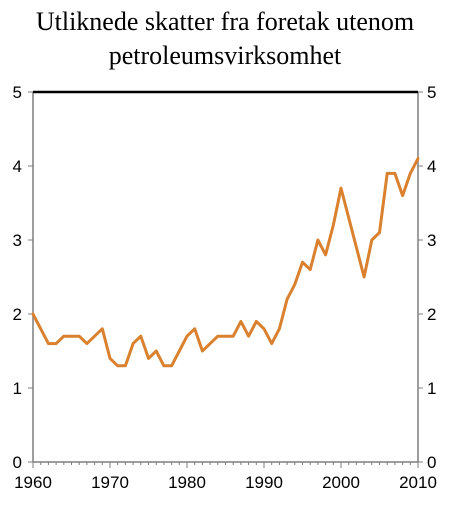 This screenshot has height=522, width=450. Describe the element at coordinates (341, 482) in the screenshot. I see `x-tick-label: 2000` at that location.